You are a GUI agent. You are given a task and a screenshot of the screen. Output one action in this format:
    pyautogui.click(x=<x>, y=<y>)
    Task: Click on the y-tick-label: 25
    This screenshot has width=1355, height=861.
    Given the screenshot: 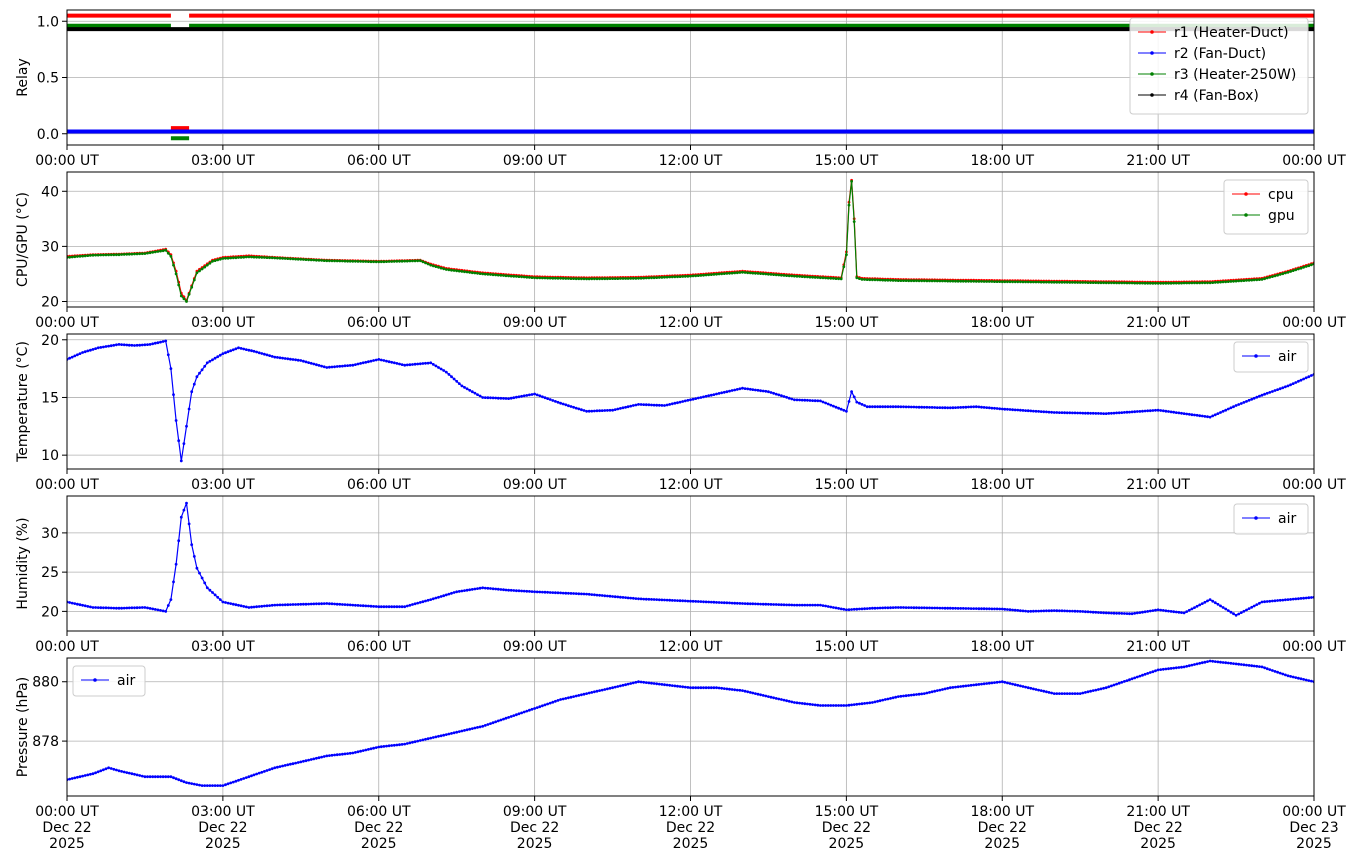 What is the action you would take?
    pyautogui.click(x=50, y=573)
    